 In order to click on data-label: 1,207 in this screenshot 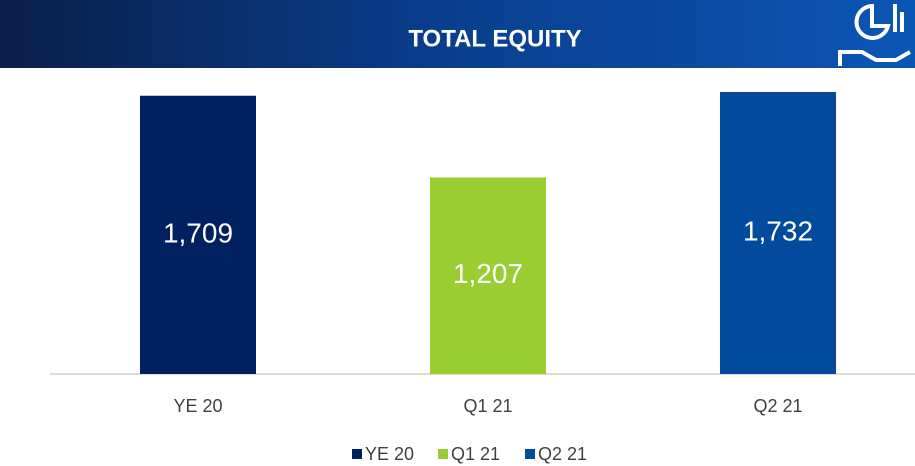, I will do `click(488, 273)`.